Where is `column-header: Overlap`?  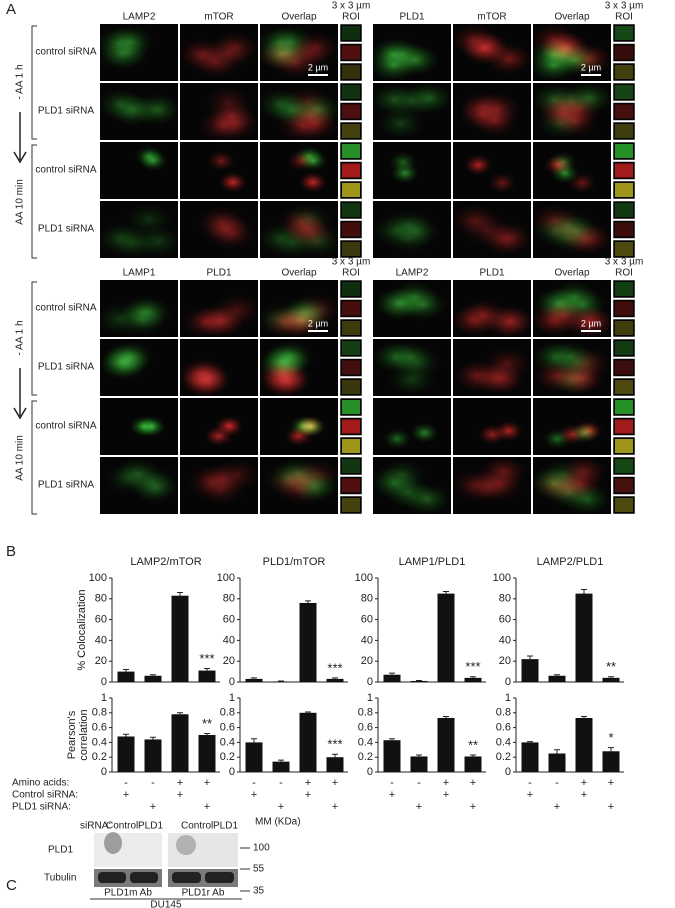 column-header: Overlap is located at coordinates (571, 17).